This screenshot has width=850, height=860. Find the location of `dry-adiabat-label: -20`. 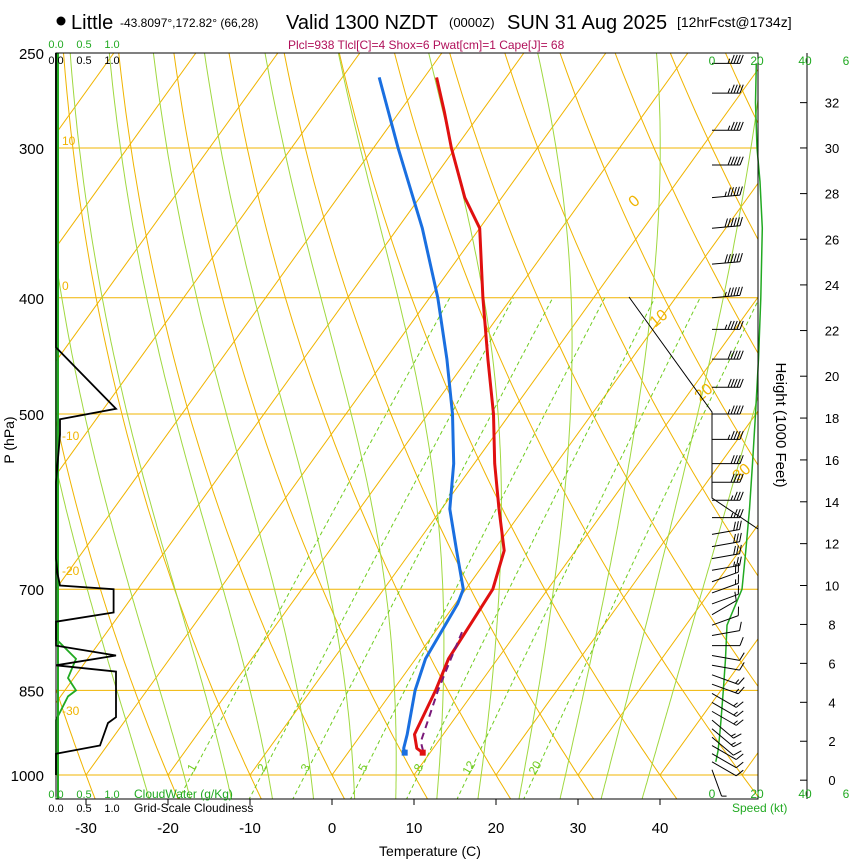

dry-adiabat-label: -20 is located at coordinates (71, 571).